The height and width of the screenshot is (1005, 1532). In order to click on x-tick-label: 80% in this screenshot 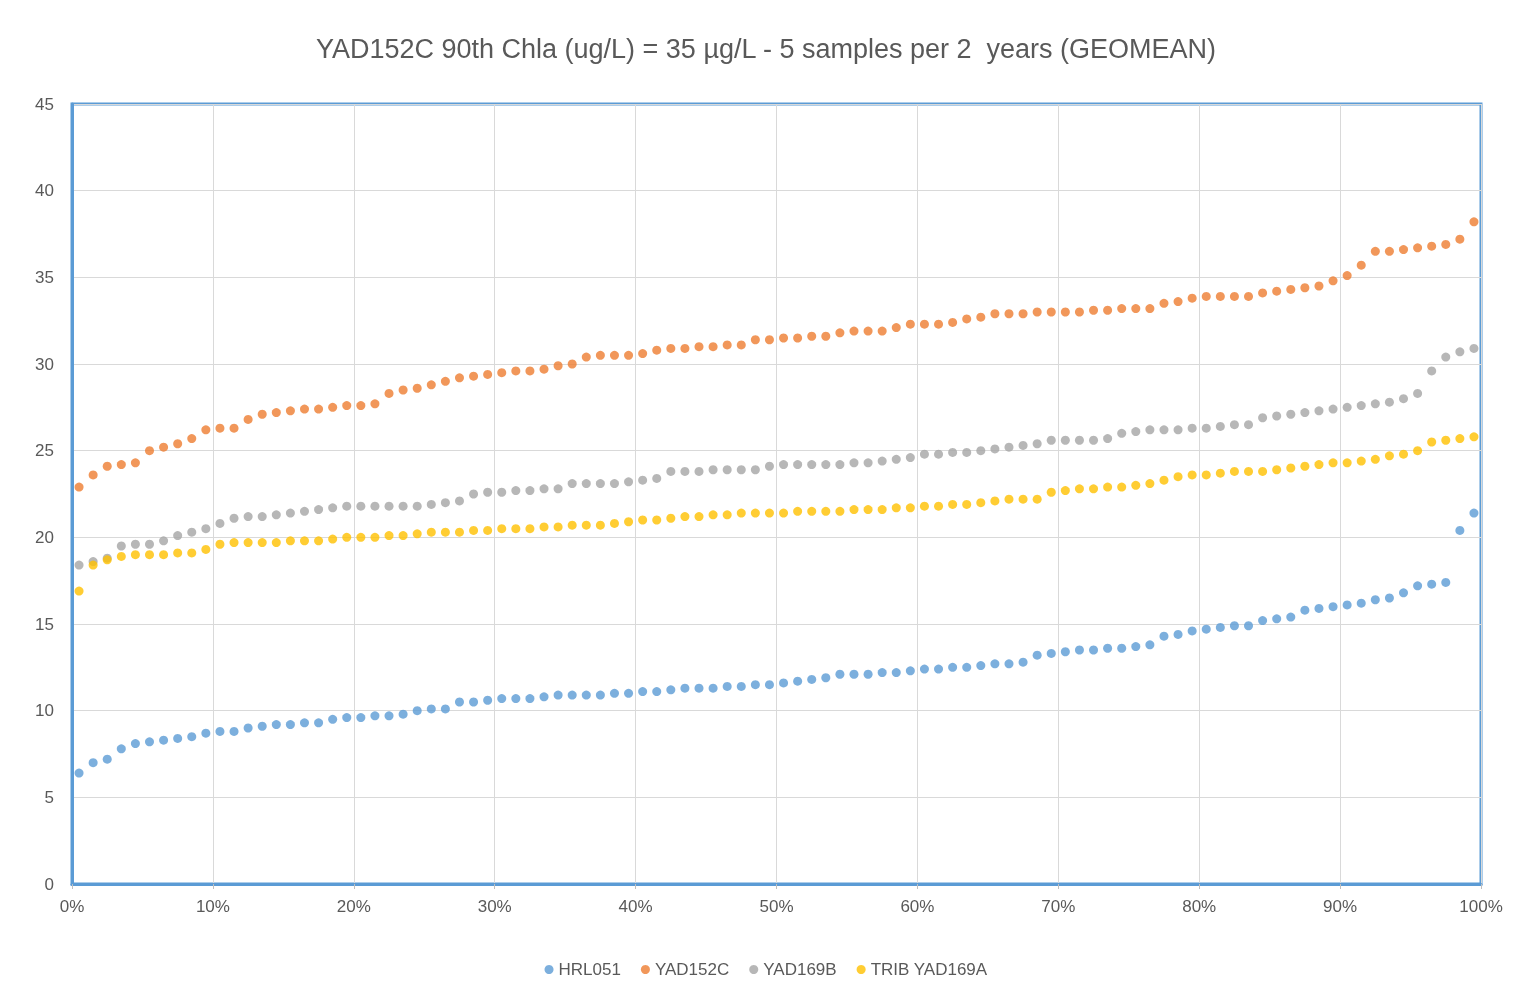, I will do `click(1199, 906)`.